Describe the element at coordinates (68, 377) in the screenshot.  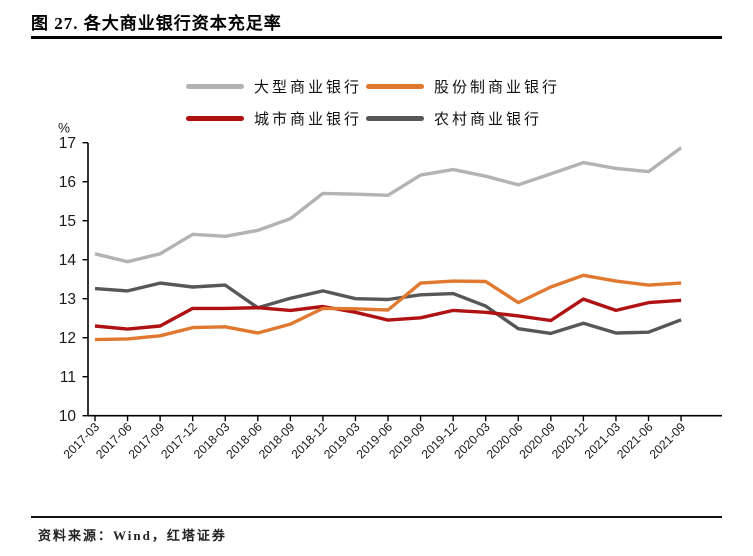
I see `y-tick-label: 11` at that location.